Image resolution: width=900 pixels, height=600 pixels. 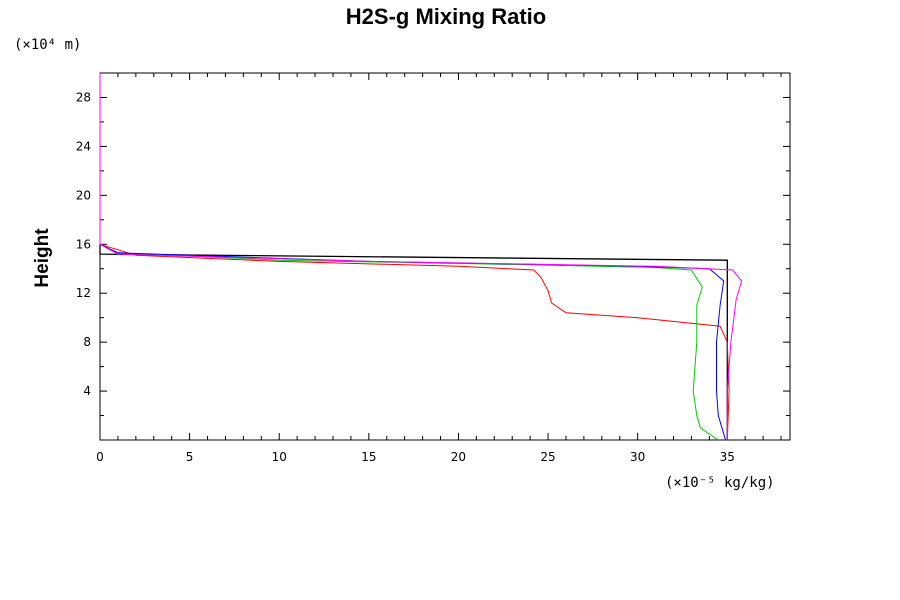 What do you see at coordinates (190, 457) in the screenshot?
I see `x-tick-label: 5` at bounding box center [190, 457].